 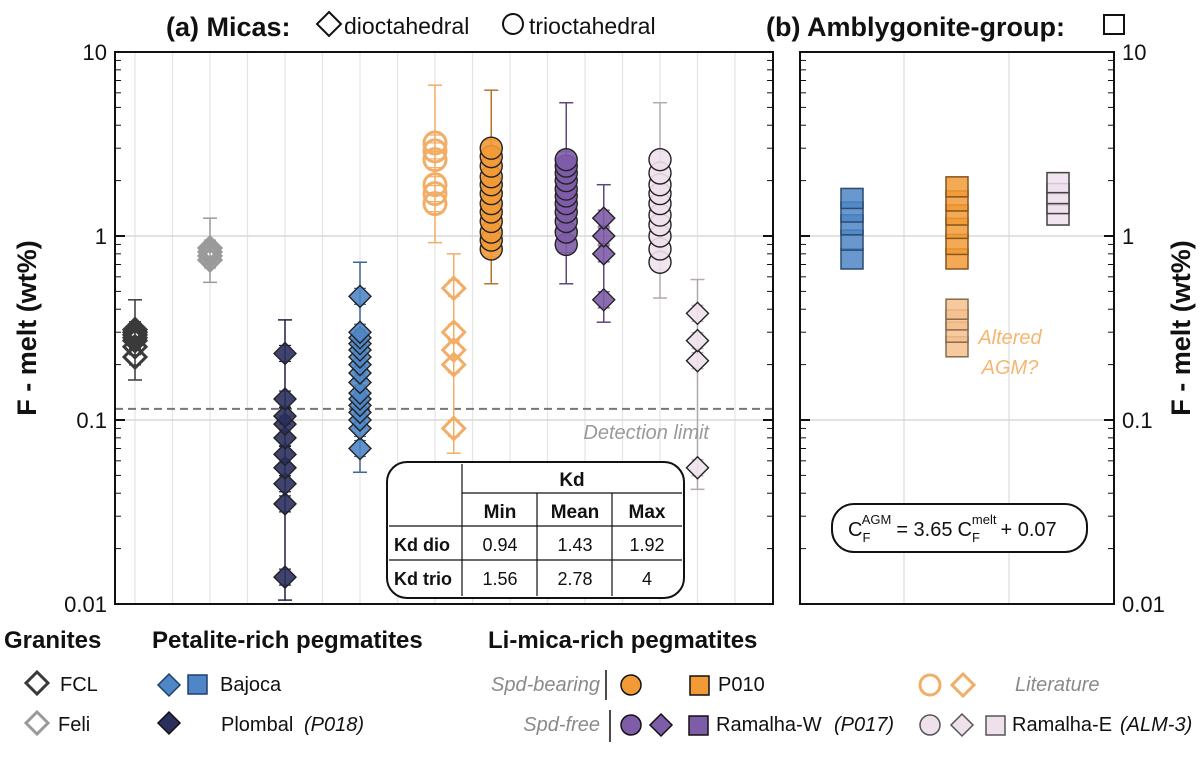 I want to click on series-b-bajoca, so click(x=852, y=228).